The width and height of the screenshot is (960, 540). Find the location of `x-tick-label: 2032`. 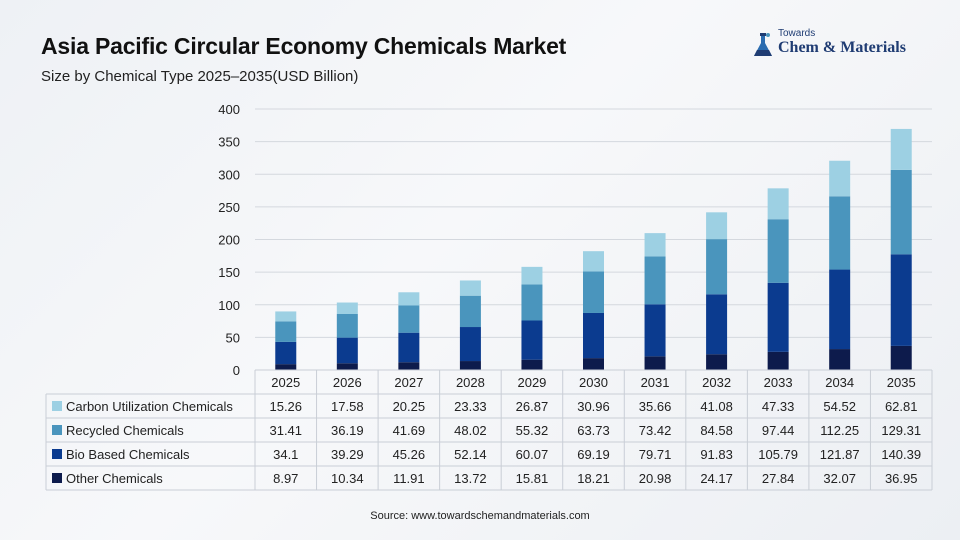

x-tick-label: 2032 is located at coordinates (716, 382).